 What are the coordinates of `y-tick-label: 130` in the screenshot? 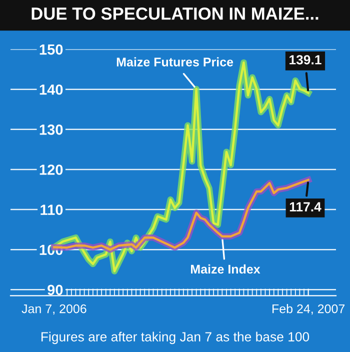 It's located at (51, 129).